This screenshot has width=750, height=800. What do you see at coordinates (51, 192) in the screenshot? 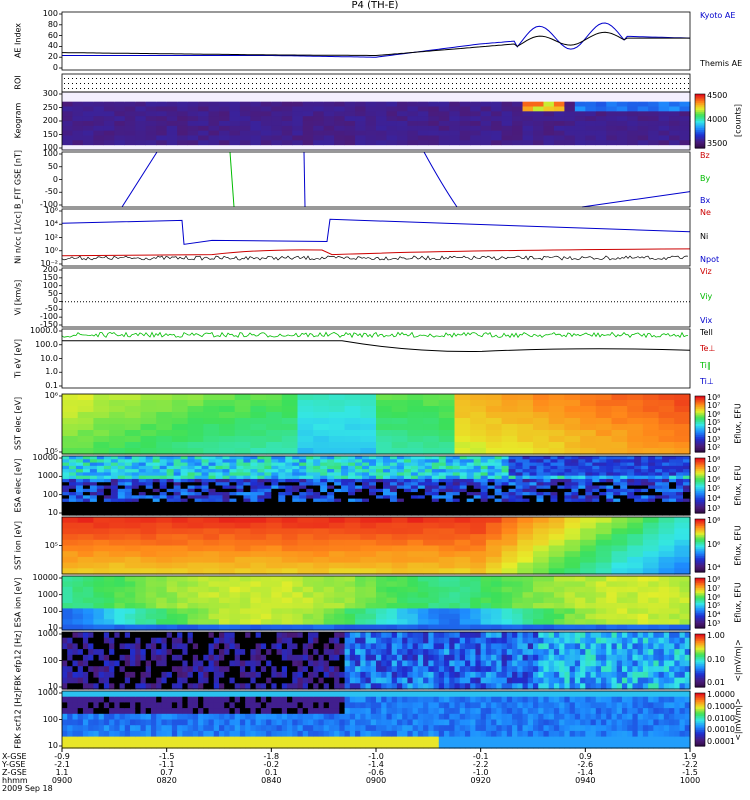
I see `y-tick-label: -50` at bounding box center [51, 192].